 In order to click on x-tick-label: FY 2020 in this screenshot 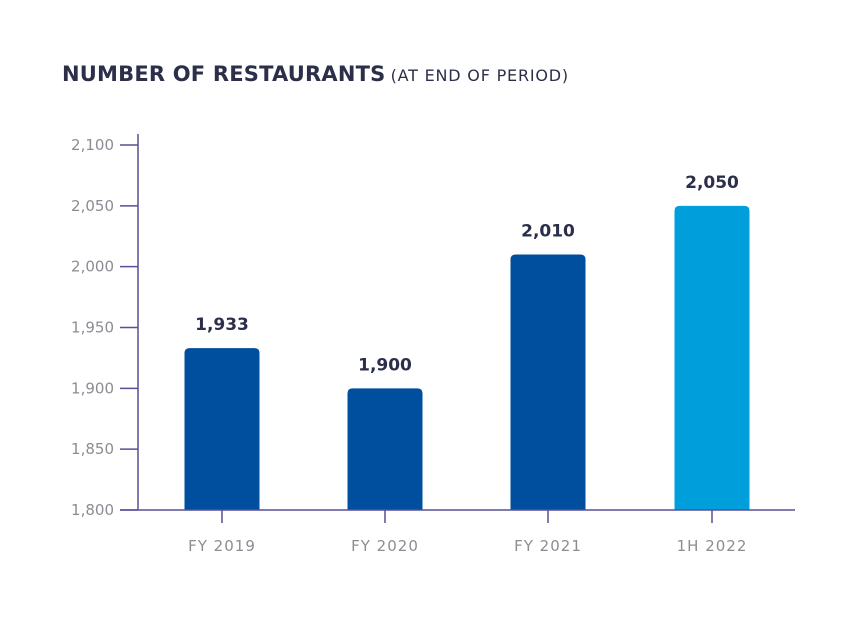, I will do `click(385, 546)`.